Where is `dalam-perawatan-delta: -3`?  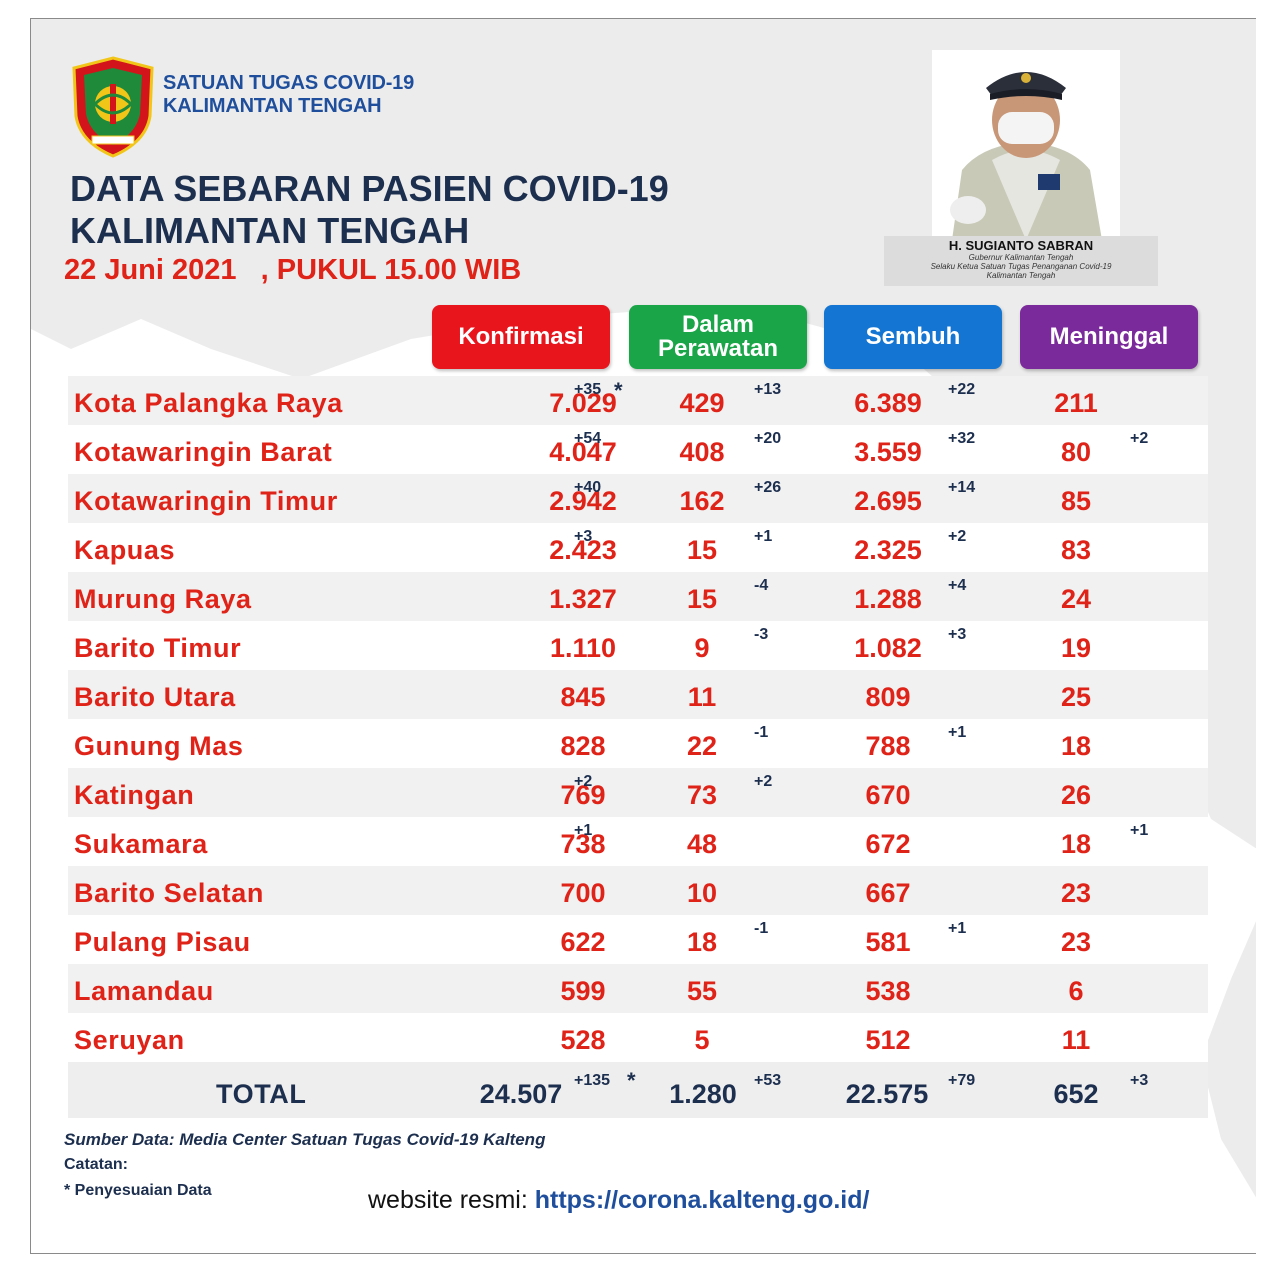
dalam-perawatan-delta: -3 is located at coordinates (761, 634).